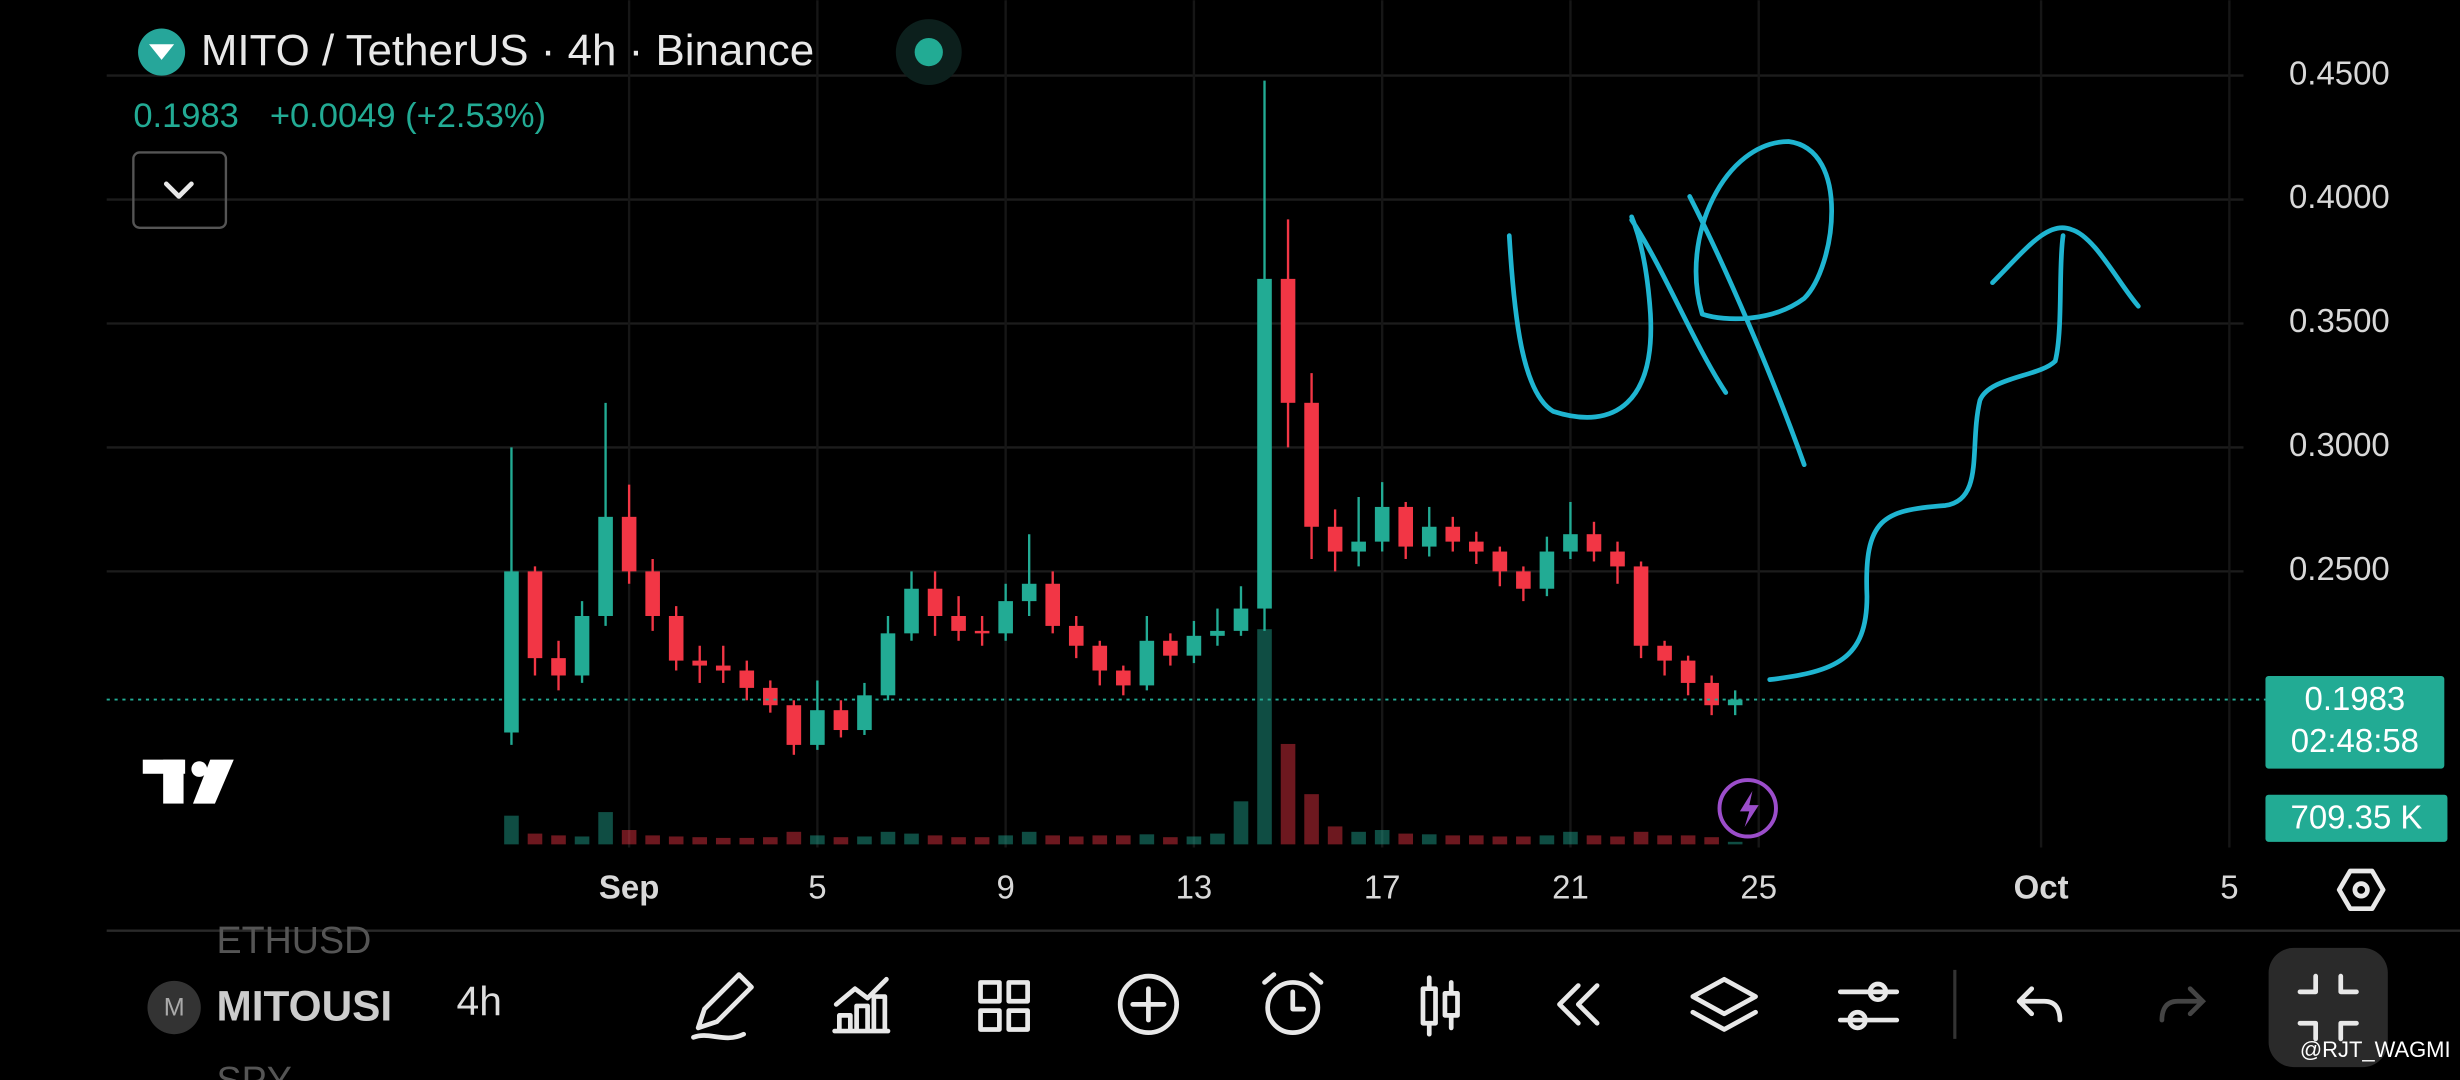 The width and height of the screenshot is (2460, 1080). I want to click on last-price: 0.1983, so click(186, 116).